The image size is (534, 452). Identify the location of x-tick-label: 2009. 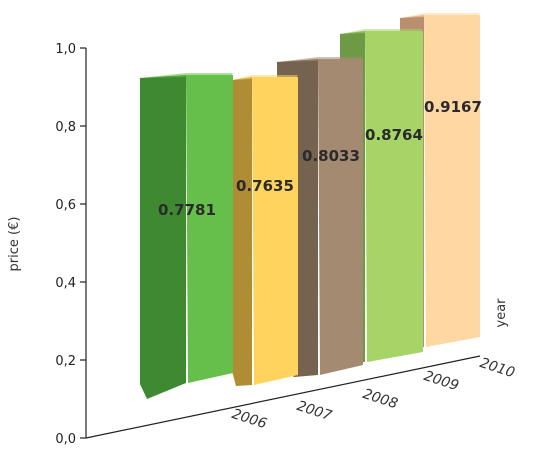
(441, 381).